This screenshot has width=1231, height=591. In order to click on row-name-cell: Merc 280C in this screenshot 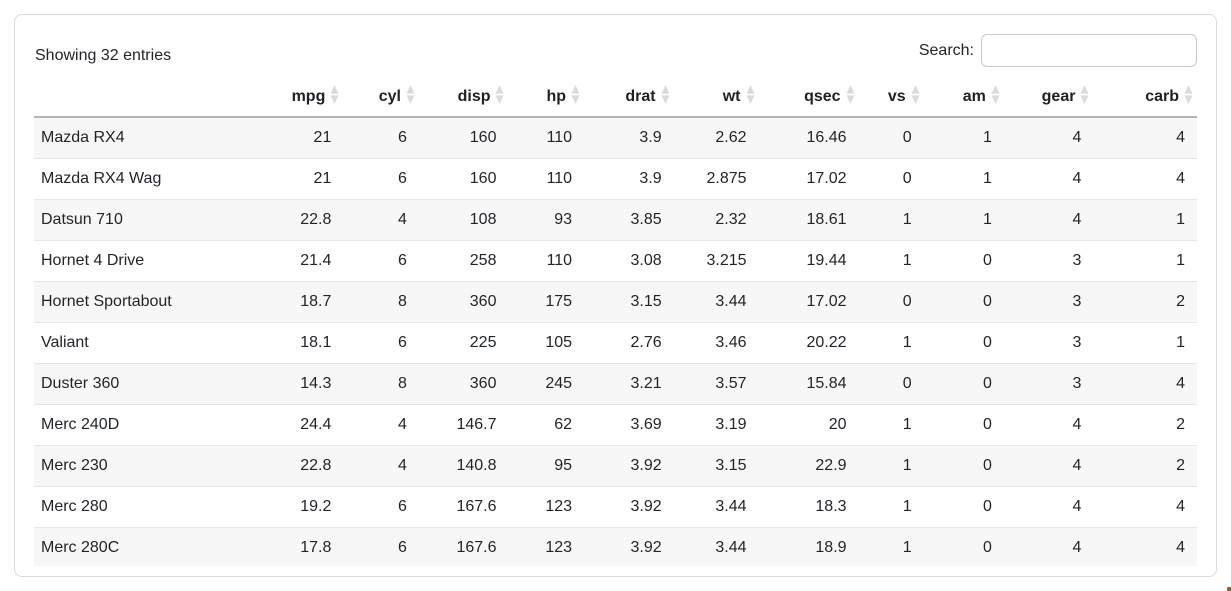, I will do `click(80, 547)`.